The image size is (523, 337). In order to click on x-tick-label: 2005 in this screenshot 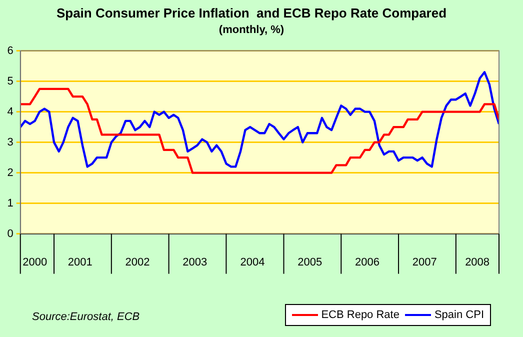, I will do `click(310, 262)`.